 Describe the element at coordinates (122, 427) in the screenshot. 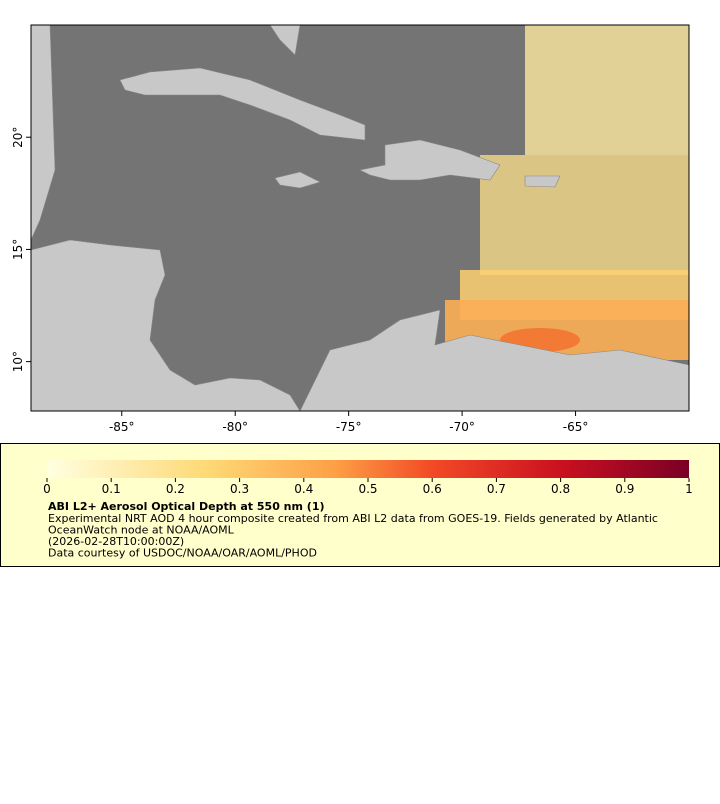

I see `x-tick-label: -85°` at that location.